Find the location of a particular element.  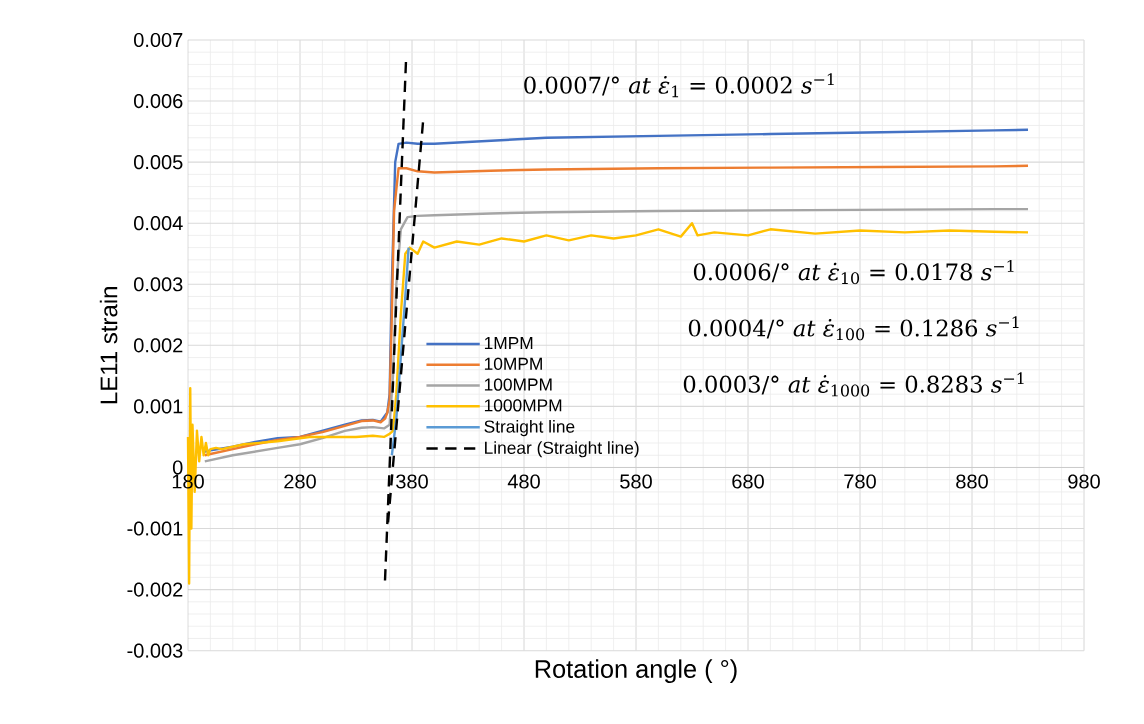

legend-label: 10MPM is located at coordinates (513, 363).